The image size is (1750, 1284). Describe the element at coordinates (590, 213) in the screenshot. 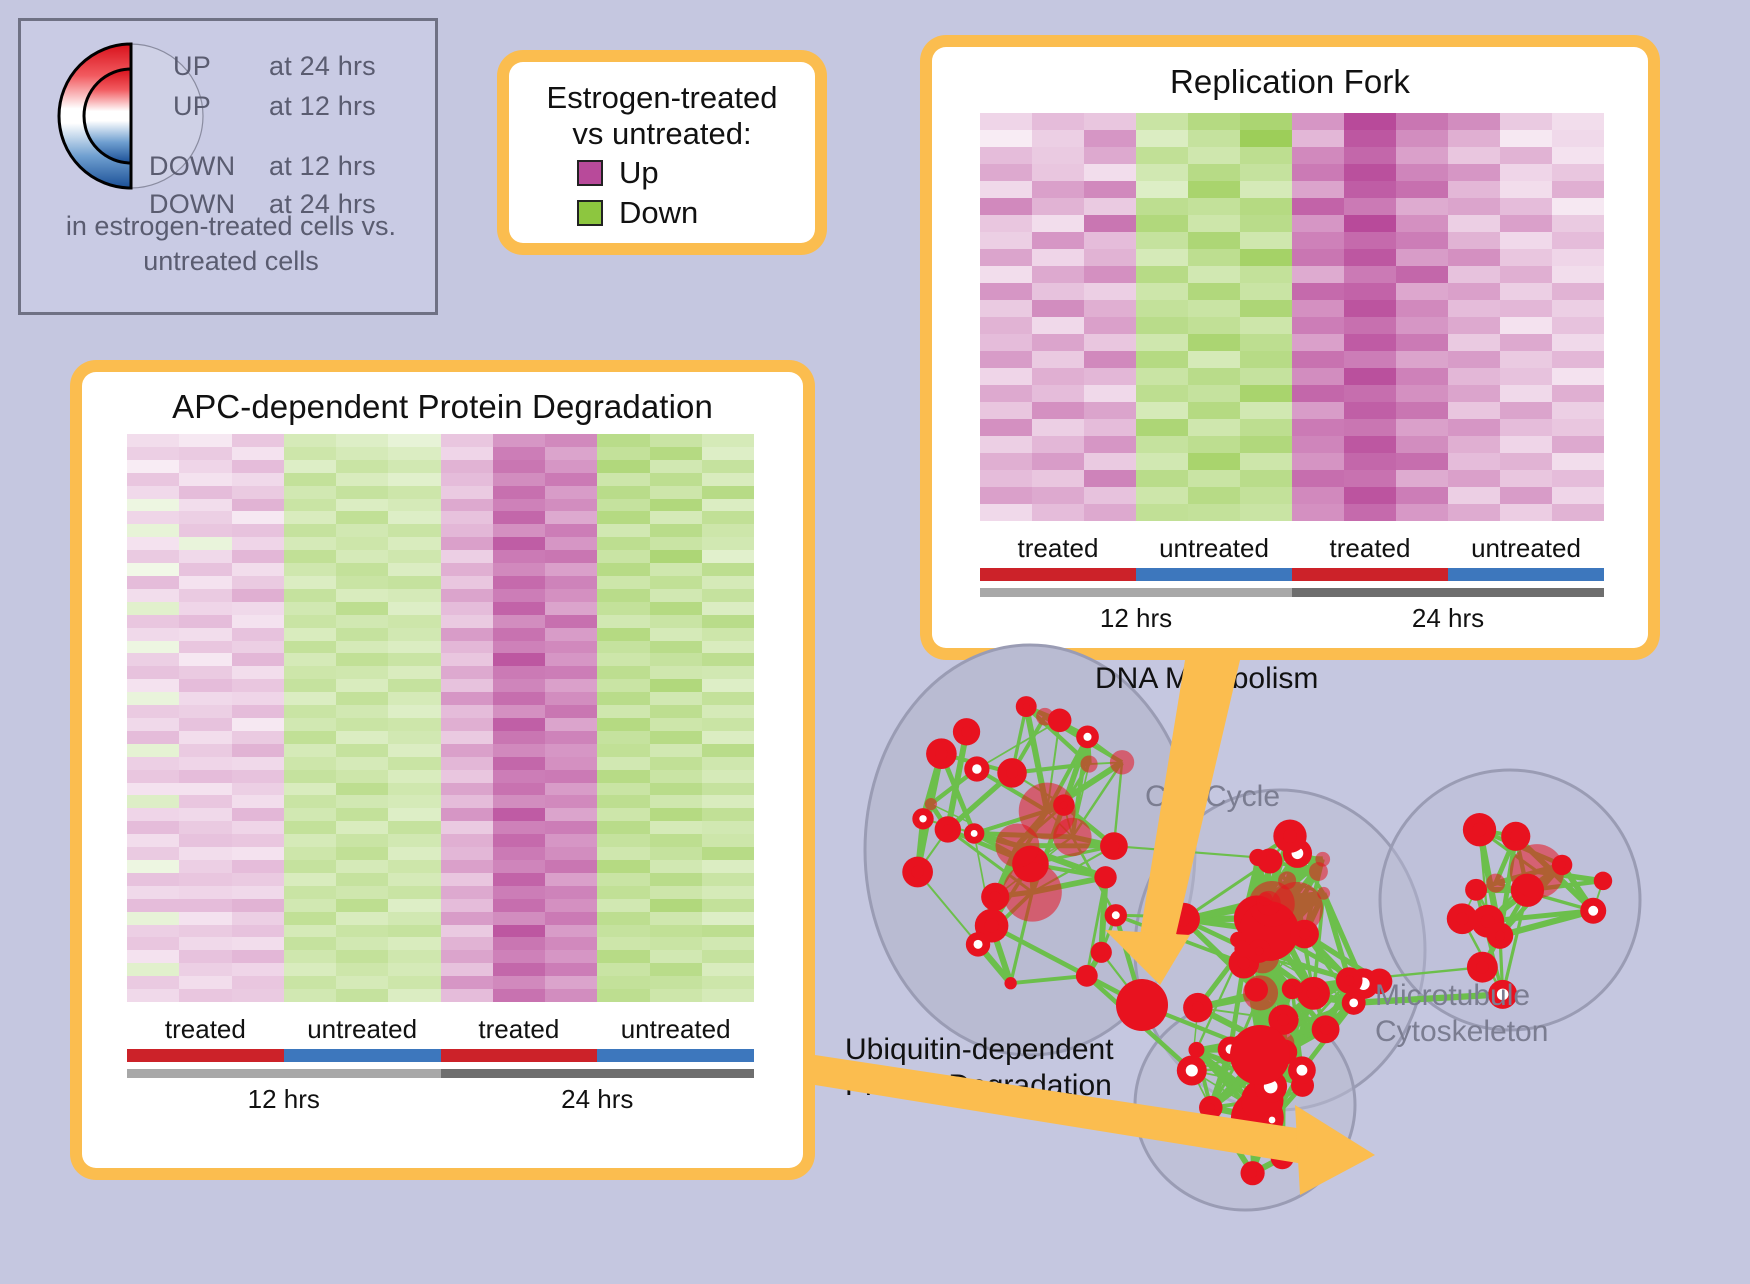

I see `down-color-swatch` at that location.